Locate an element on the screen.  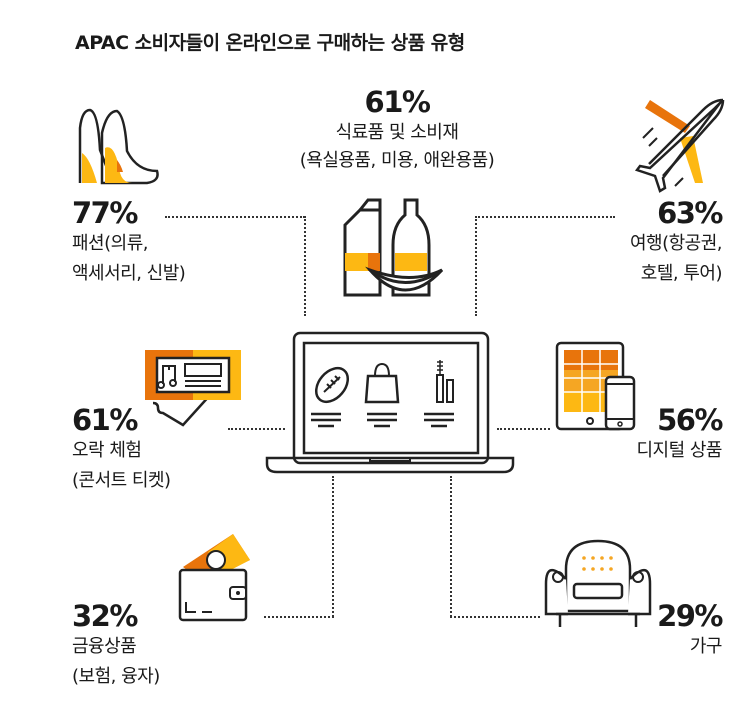
digital-label-1: 디지털 상품 is located at coordinates (679, 450).